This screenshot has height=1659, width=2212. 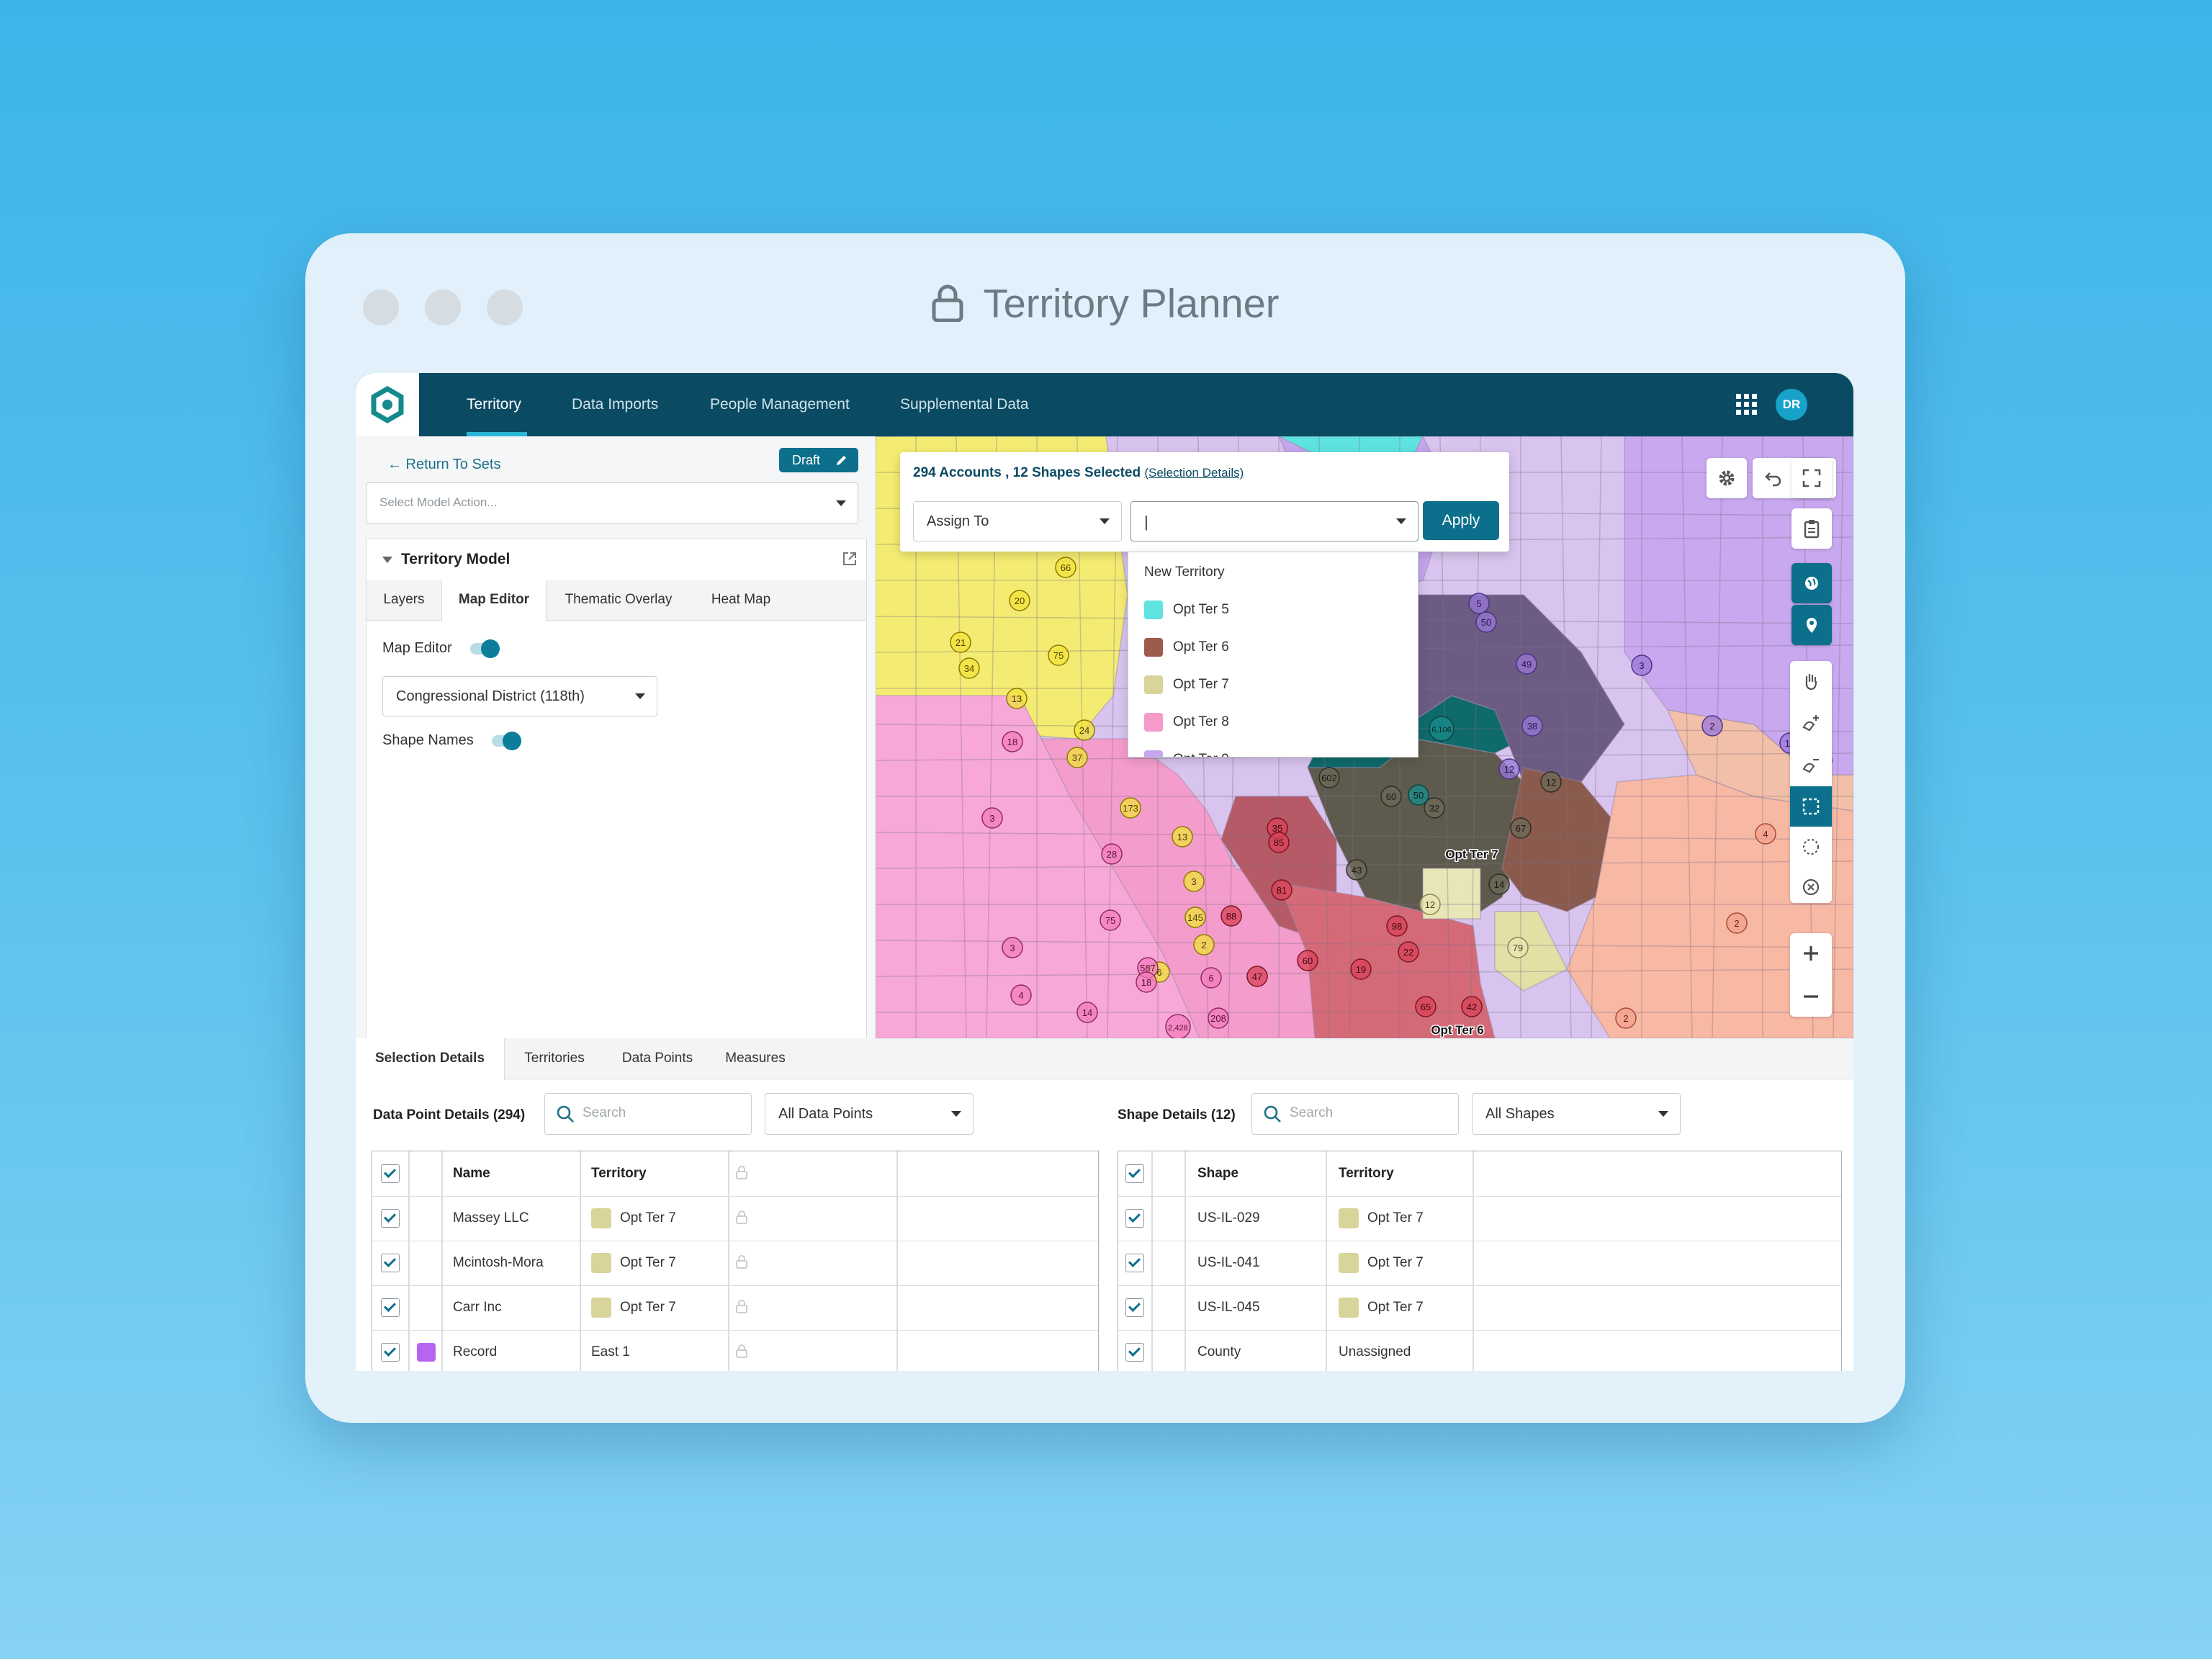 I want to click on map-marker: 81, so click(x=1281, y=890).